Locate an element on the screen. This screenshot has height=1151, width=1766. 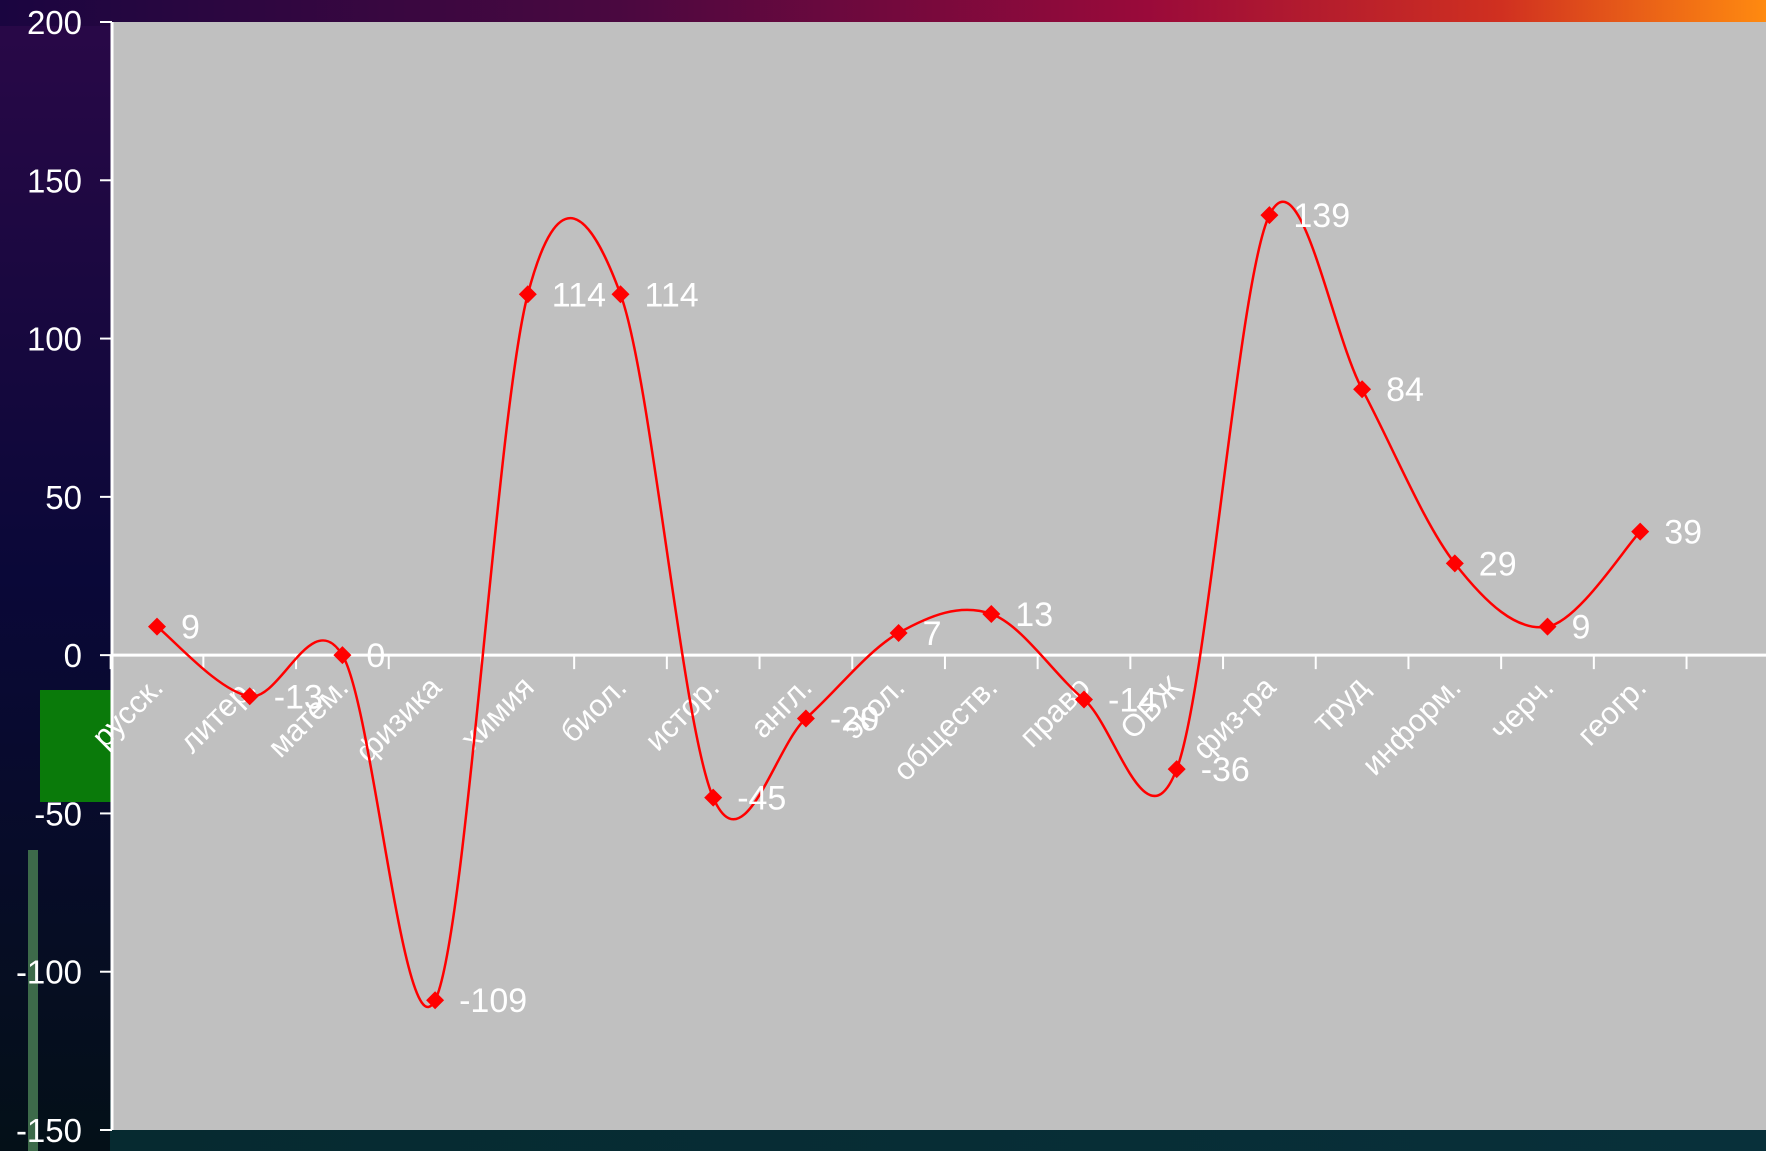
y-tick-label: 200 is located at coordinates (54, 22).